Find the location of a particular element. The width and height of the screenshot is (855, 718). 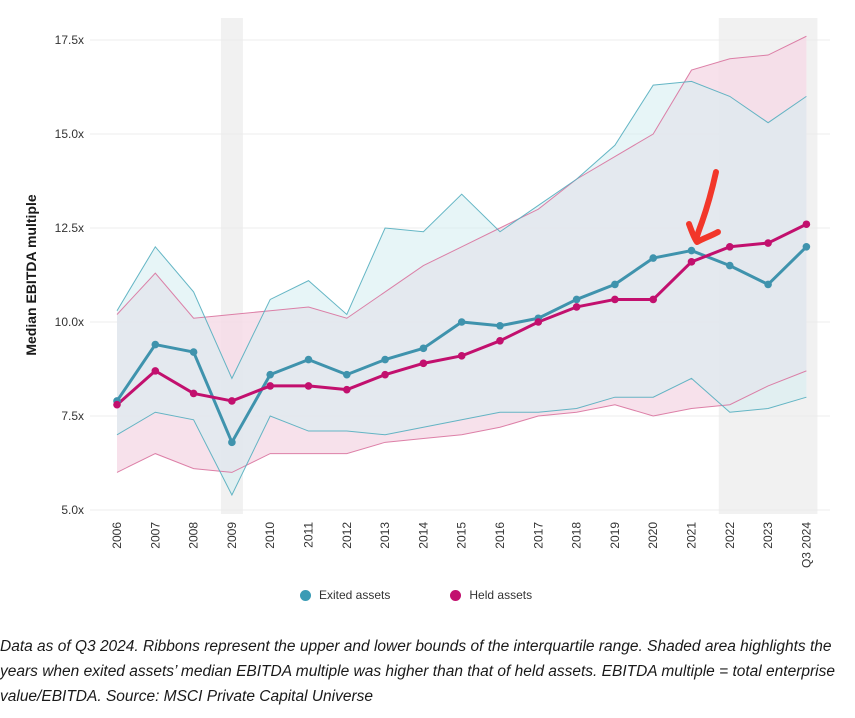

exited-lower-bound is located at coordinates (461, 437).